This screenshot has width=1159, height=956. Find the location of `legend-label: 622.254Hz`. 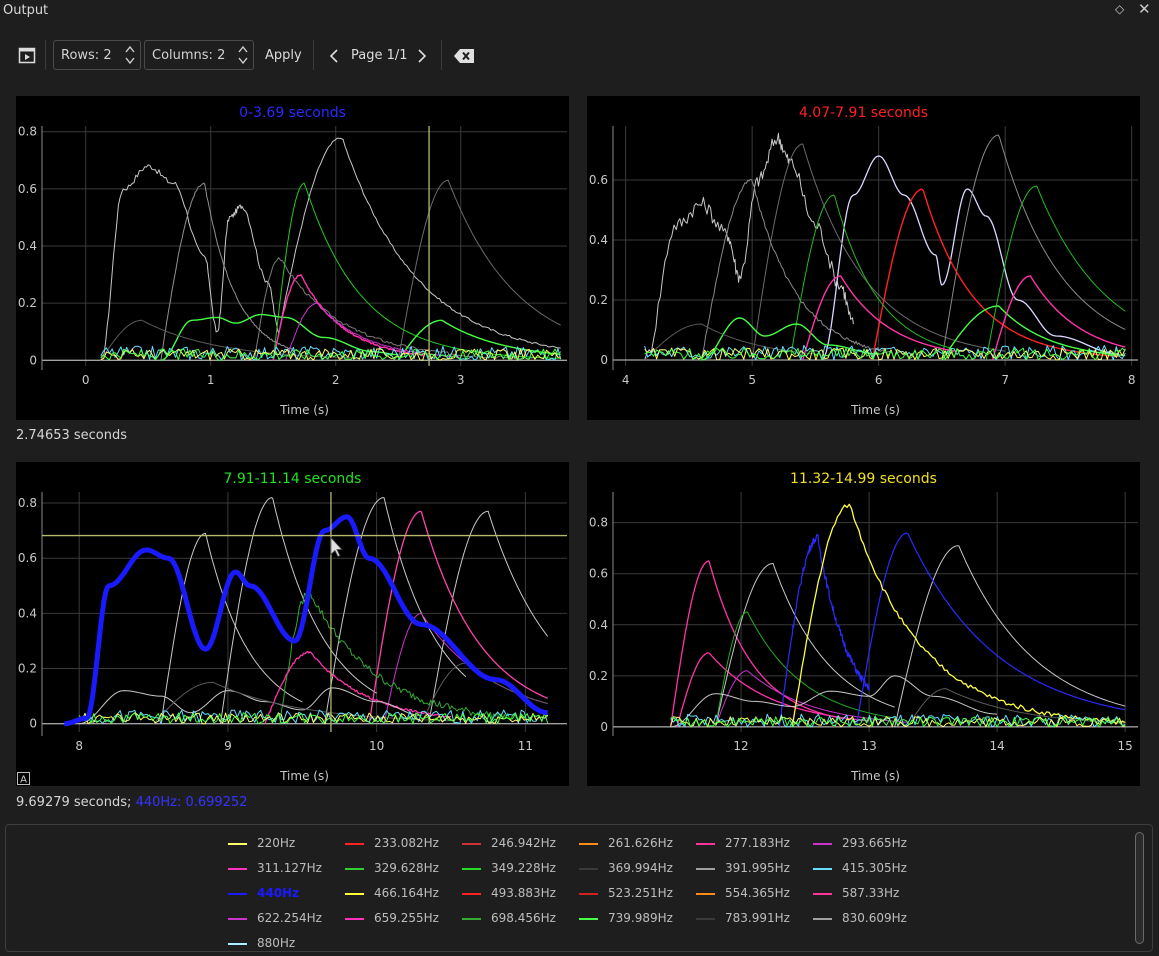

legend-label: 622.254Hz is located at coordinates (289, 918).